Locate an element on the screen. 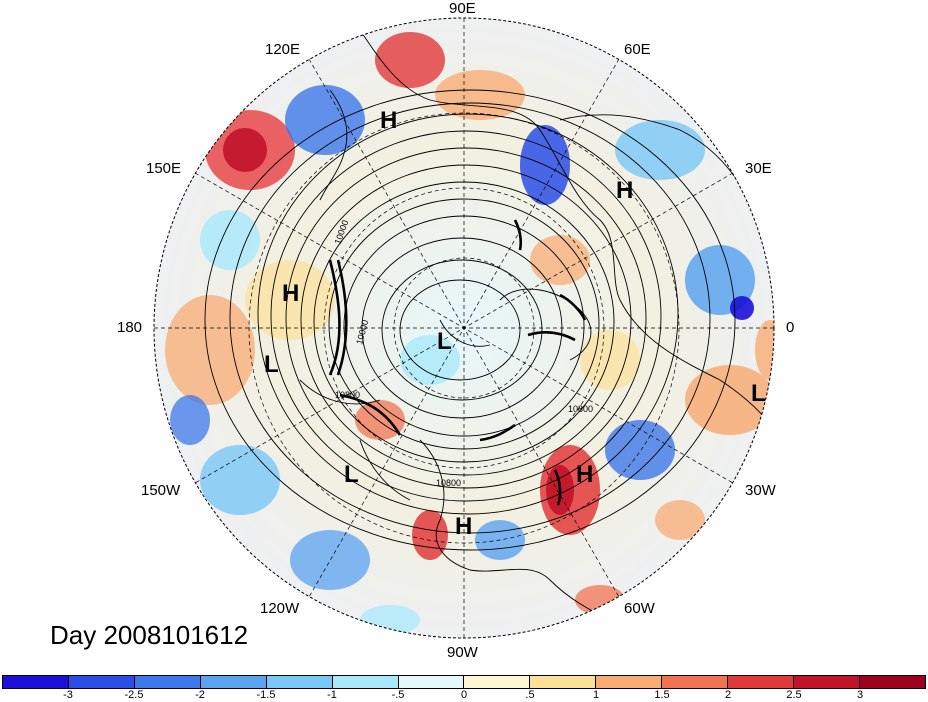  low-center-pacific: L is located at coordinates (271, 364).